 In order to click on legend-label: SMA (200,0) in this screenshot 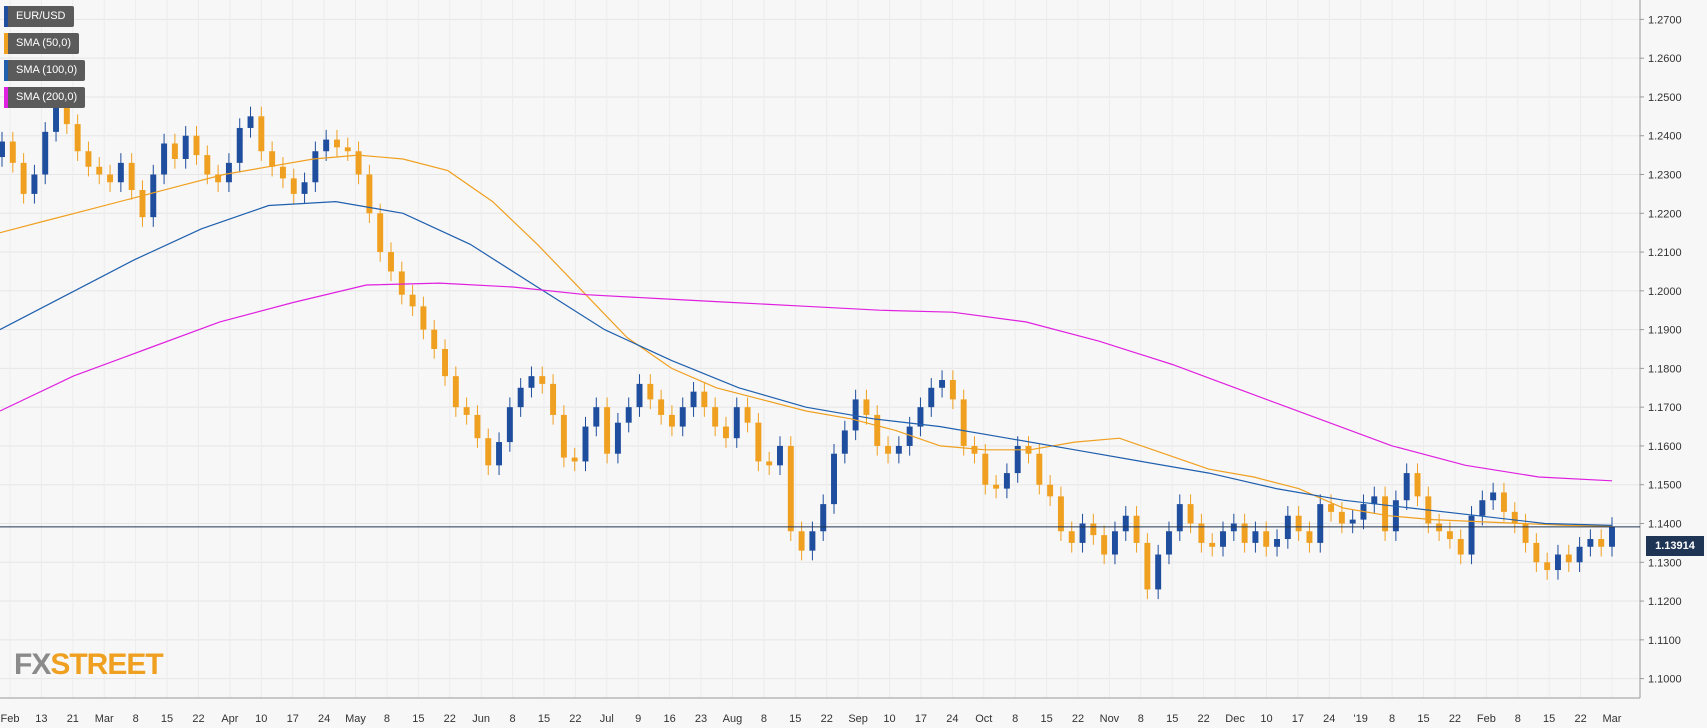, I will do `click(47, 97)`.